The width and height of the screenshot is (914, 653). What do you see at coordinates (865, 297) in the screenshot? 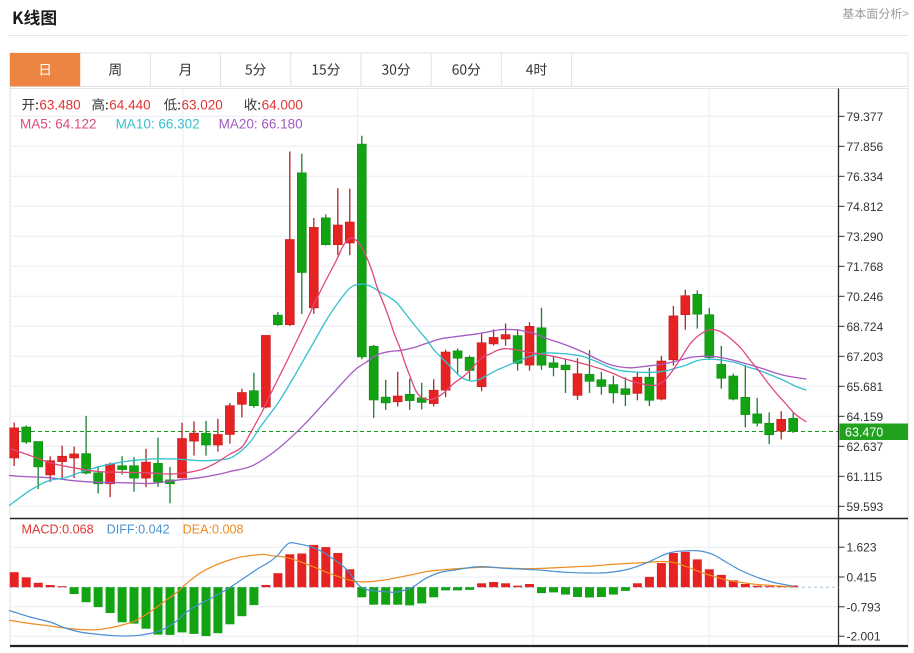
I see `svg-text: 70.246` at bounding box center [865, 297].